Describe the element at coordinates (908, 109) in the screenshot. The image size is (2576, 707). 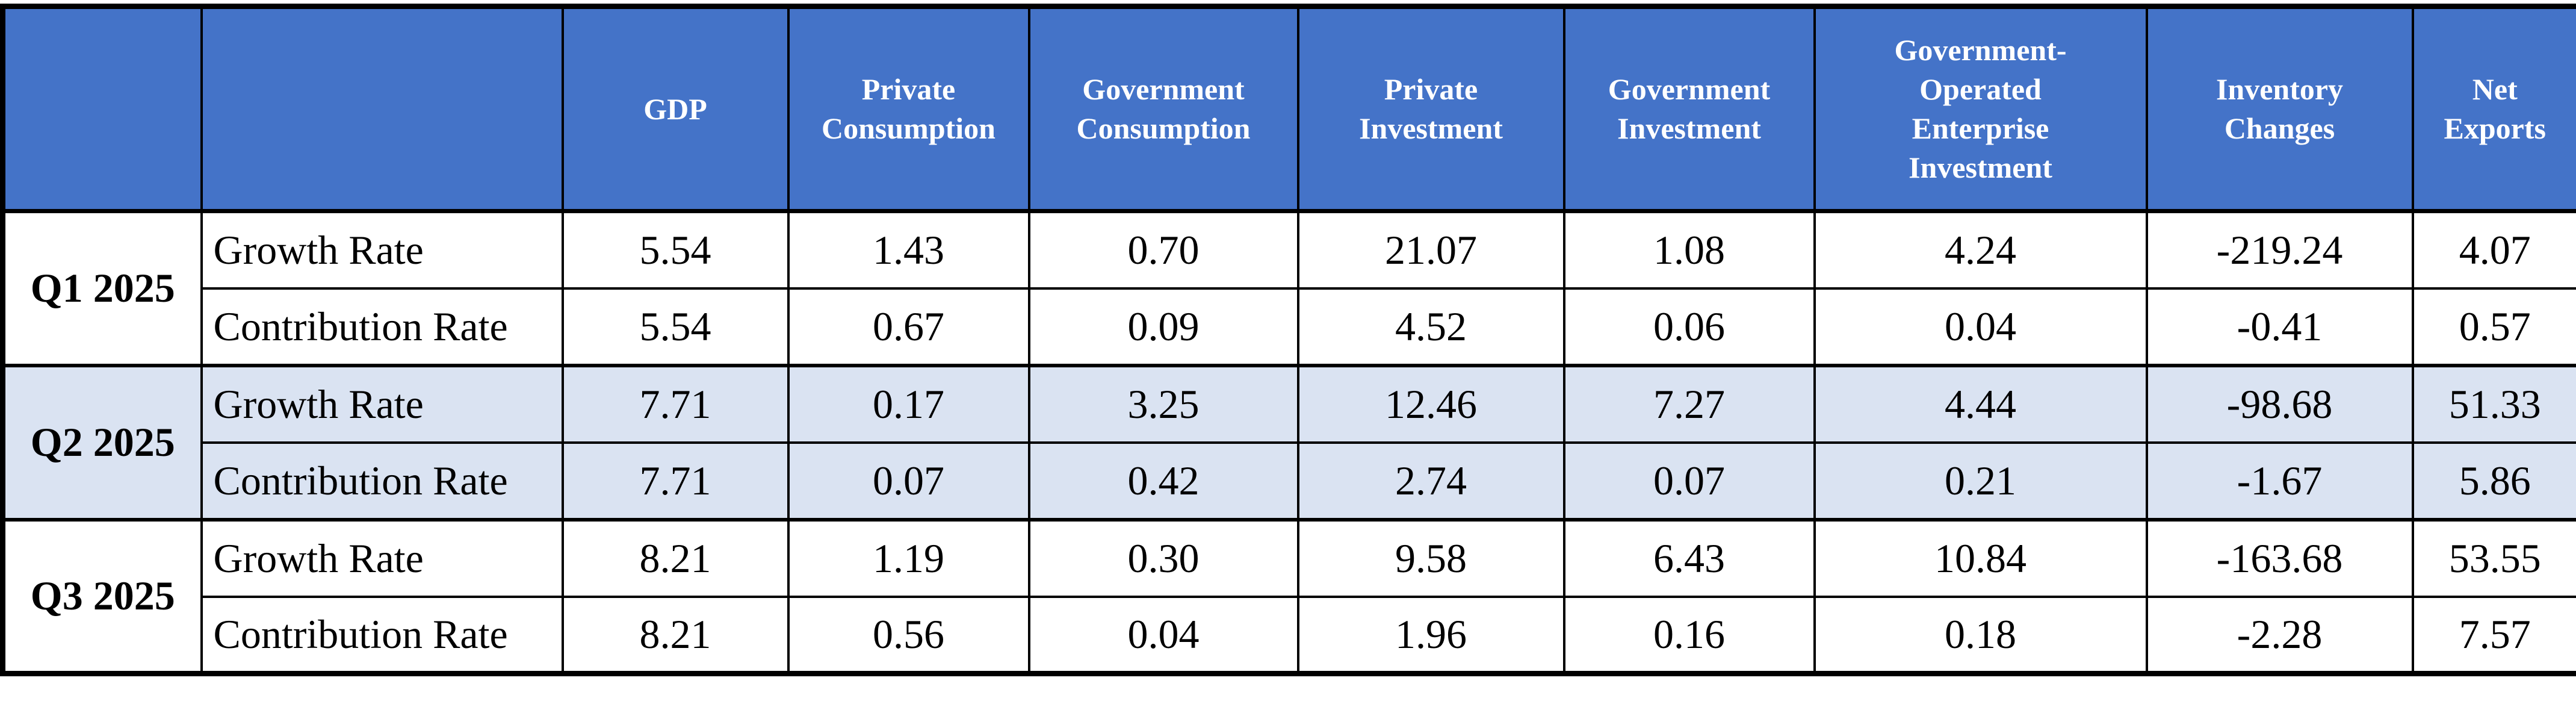
I see `column-header-private-consumption: Private Consumption` at that location.